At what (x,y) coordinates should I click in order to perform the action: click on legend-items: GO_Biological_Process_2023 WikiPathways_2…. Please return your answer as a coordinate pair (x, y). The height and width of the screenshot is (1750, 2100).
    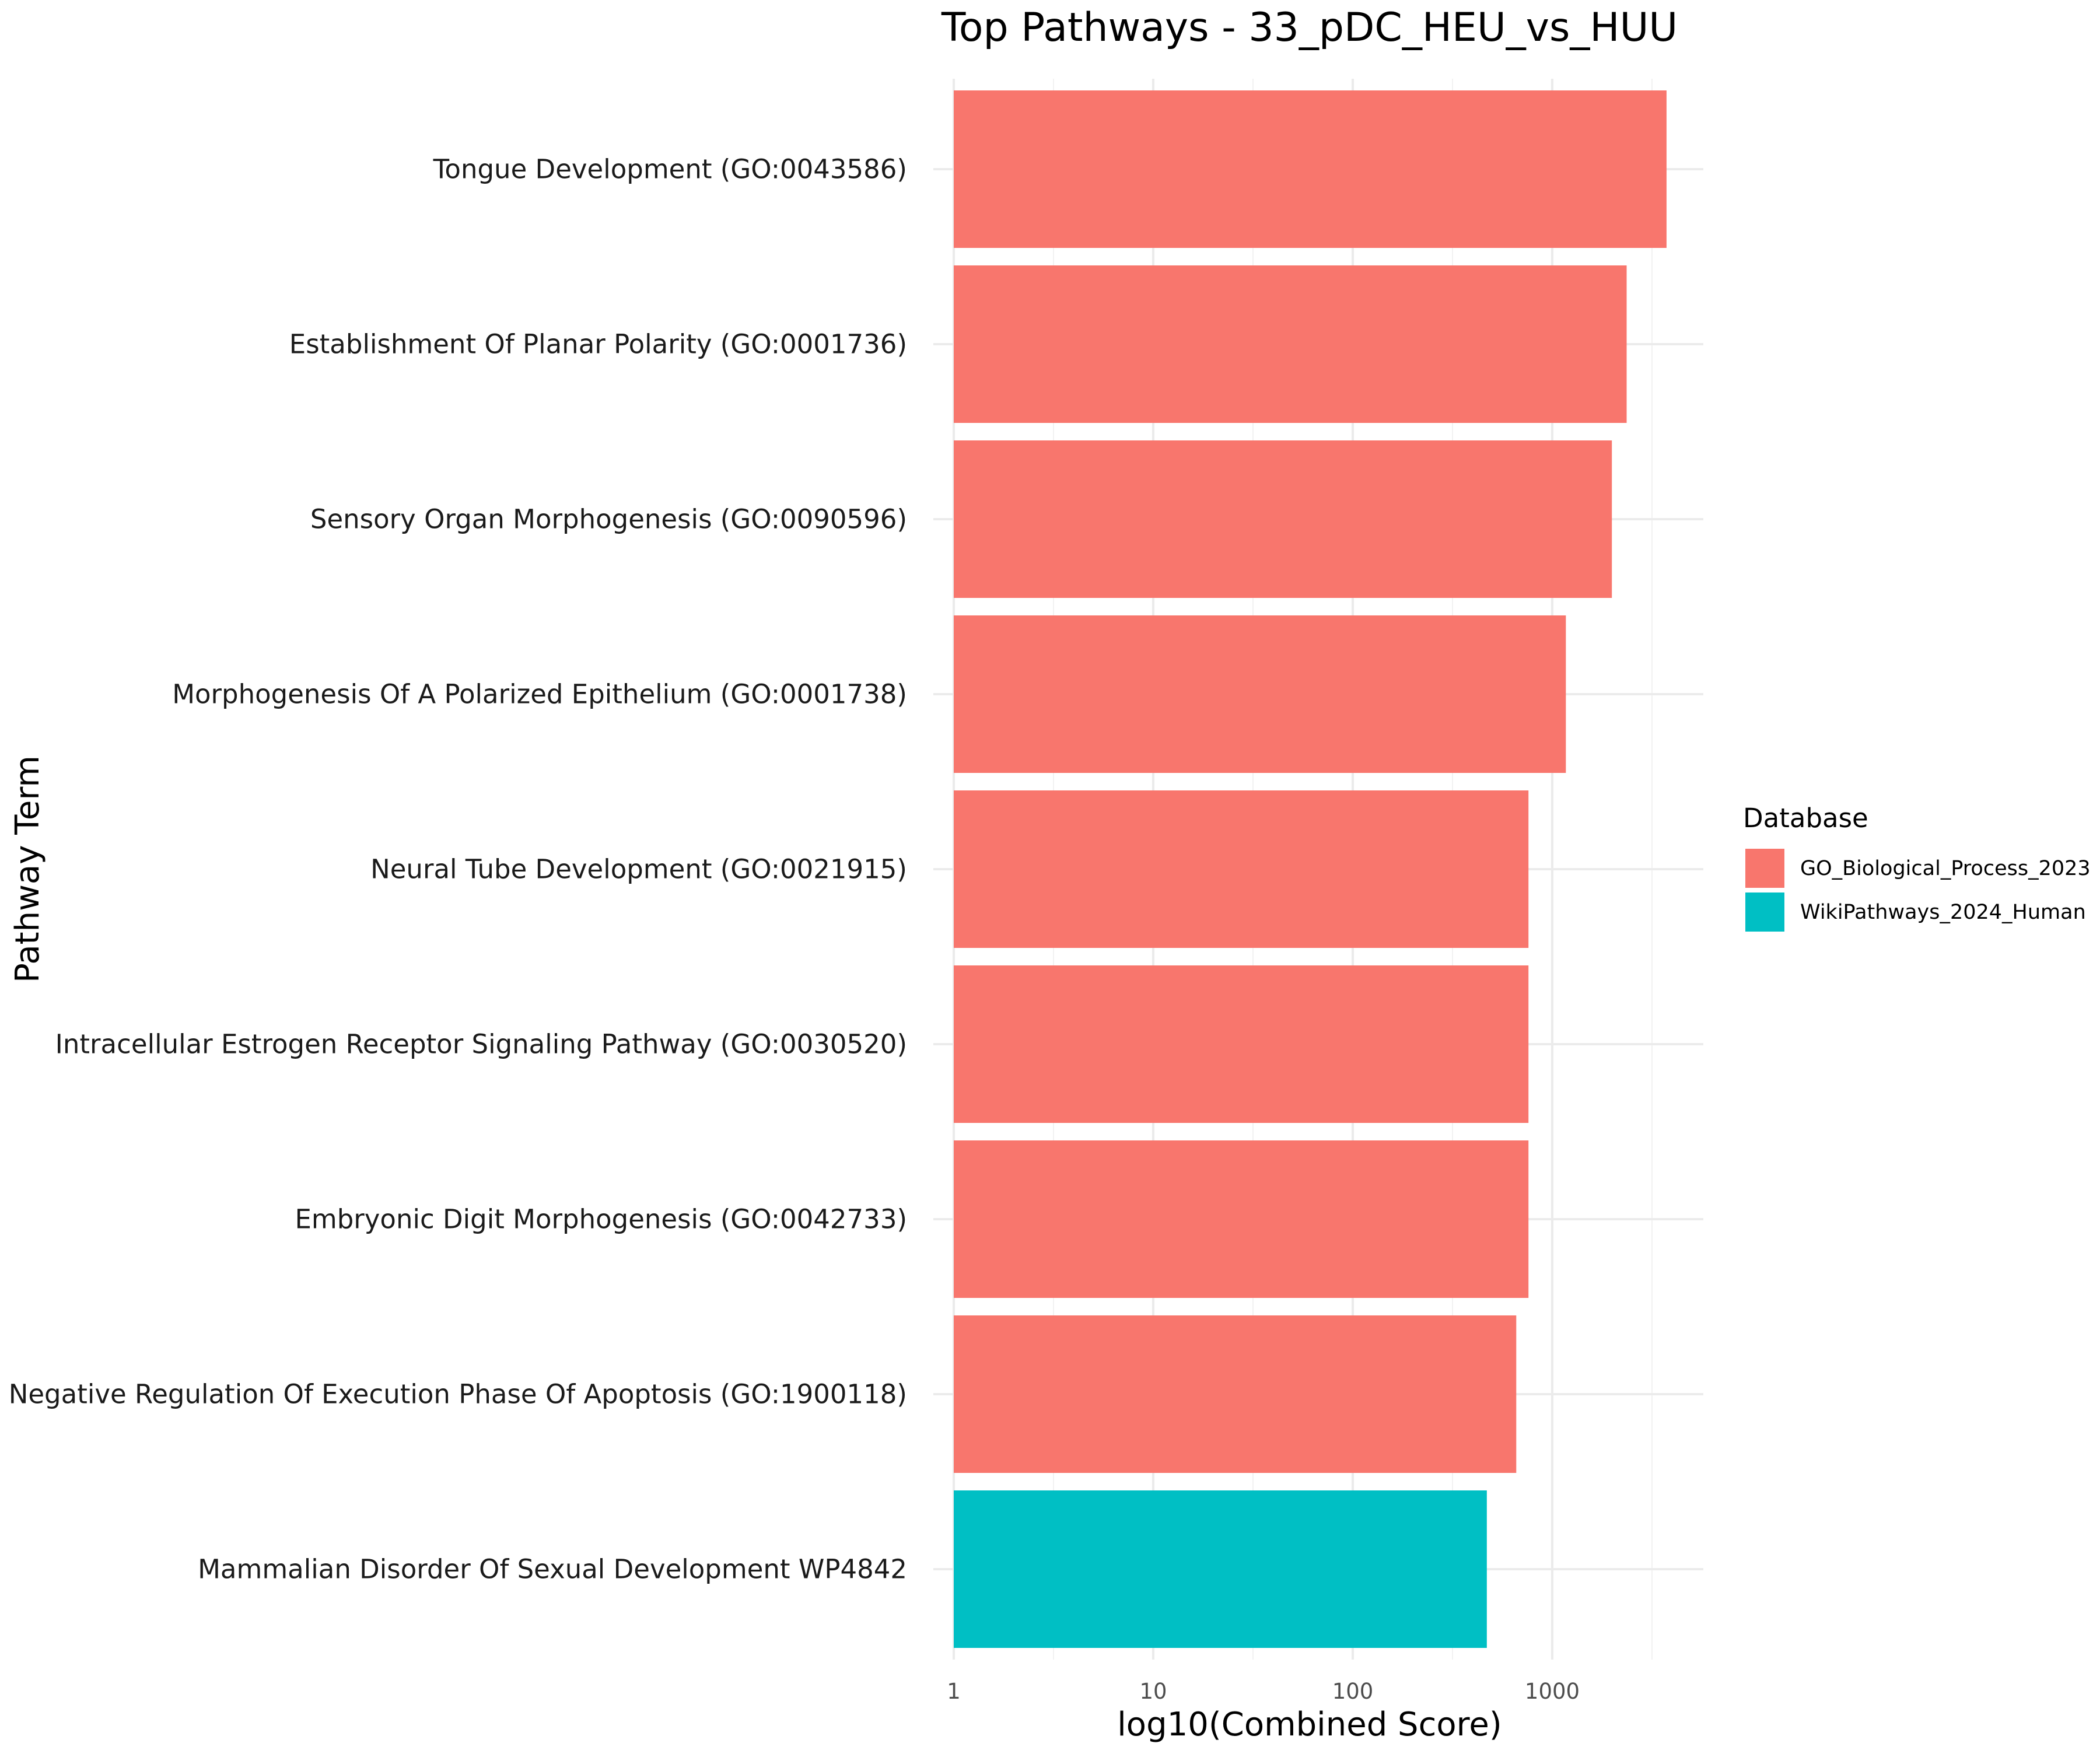
    Looking at the image, I should click on (1918, 890).